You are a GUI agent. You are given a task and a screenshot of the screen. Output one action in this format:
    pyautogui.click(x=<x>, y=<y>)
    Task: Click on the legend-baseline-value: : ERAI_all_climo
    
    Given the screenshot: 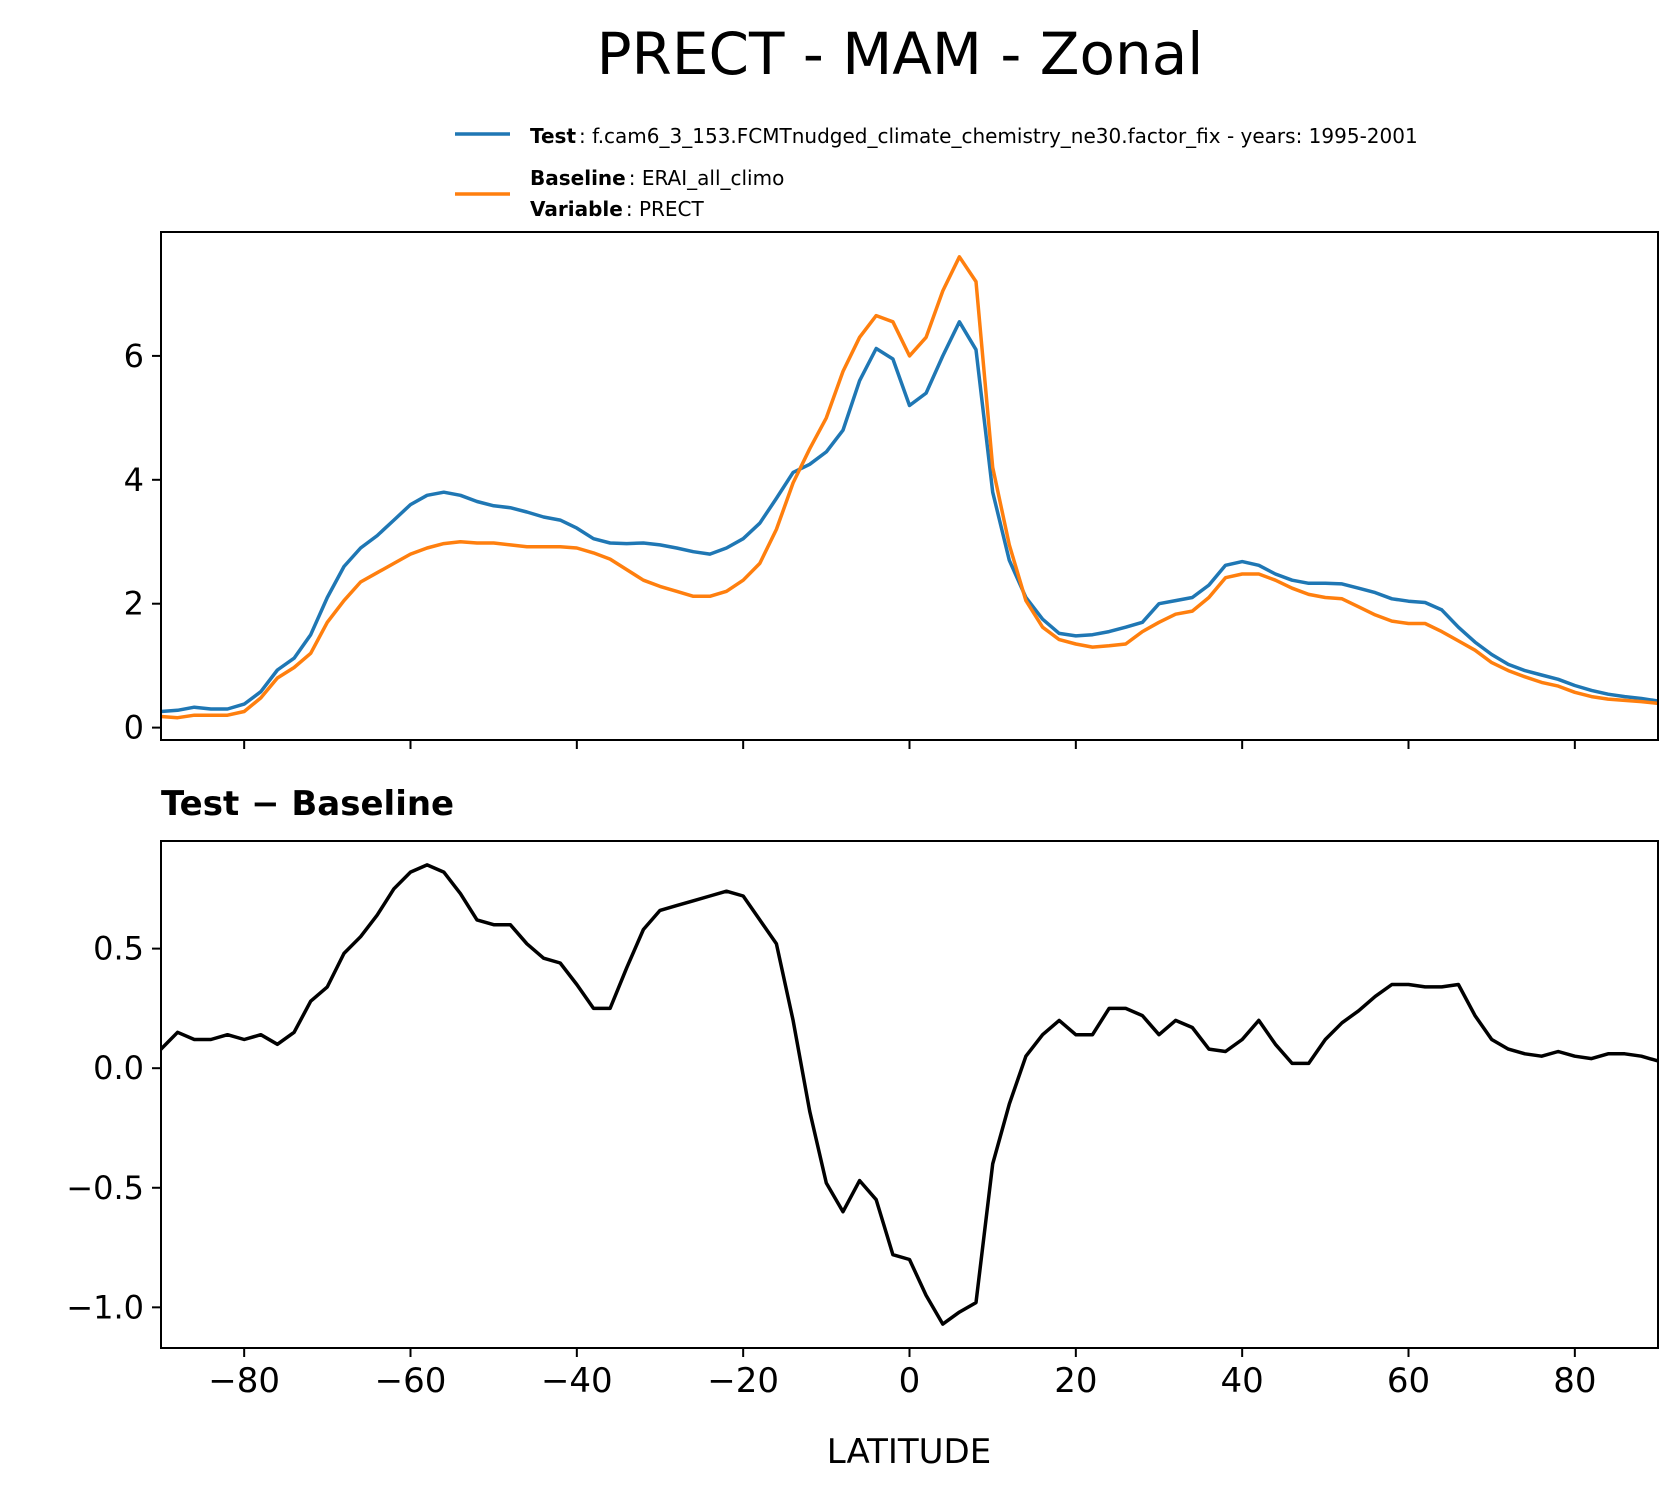 What is the action you would take?
    pyautogui.click(x=707, y=178)
    